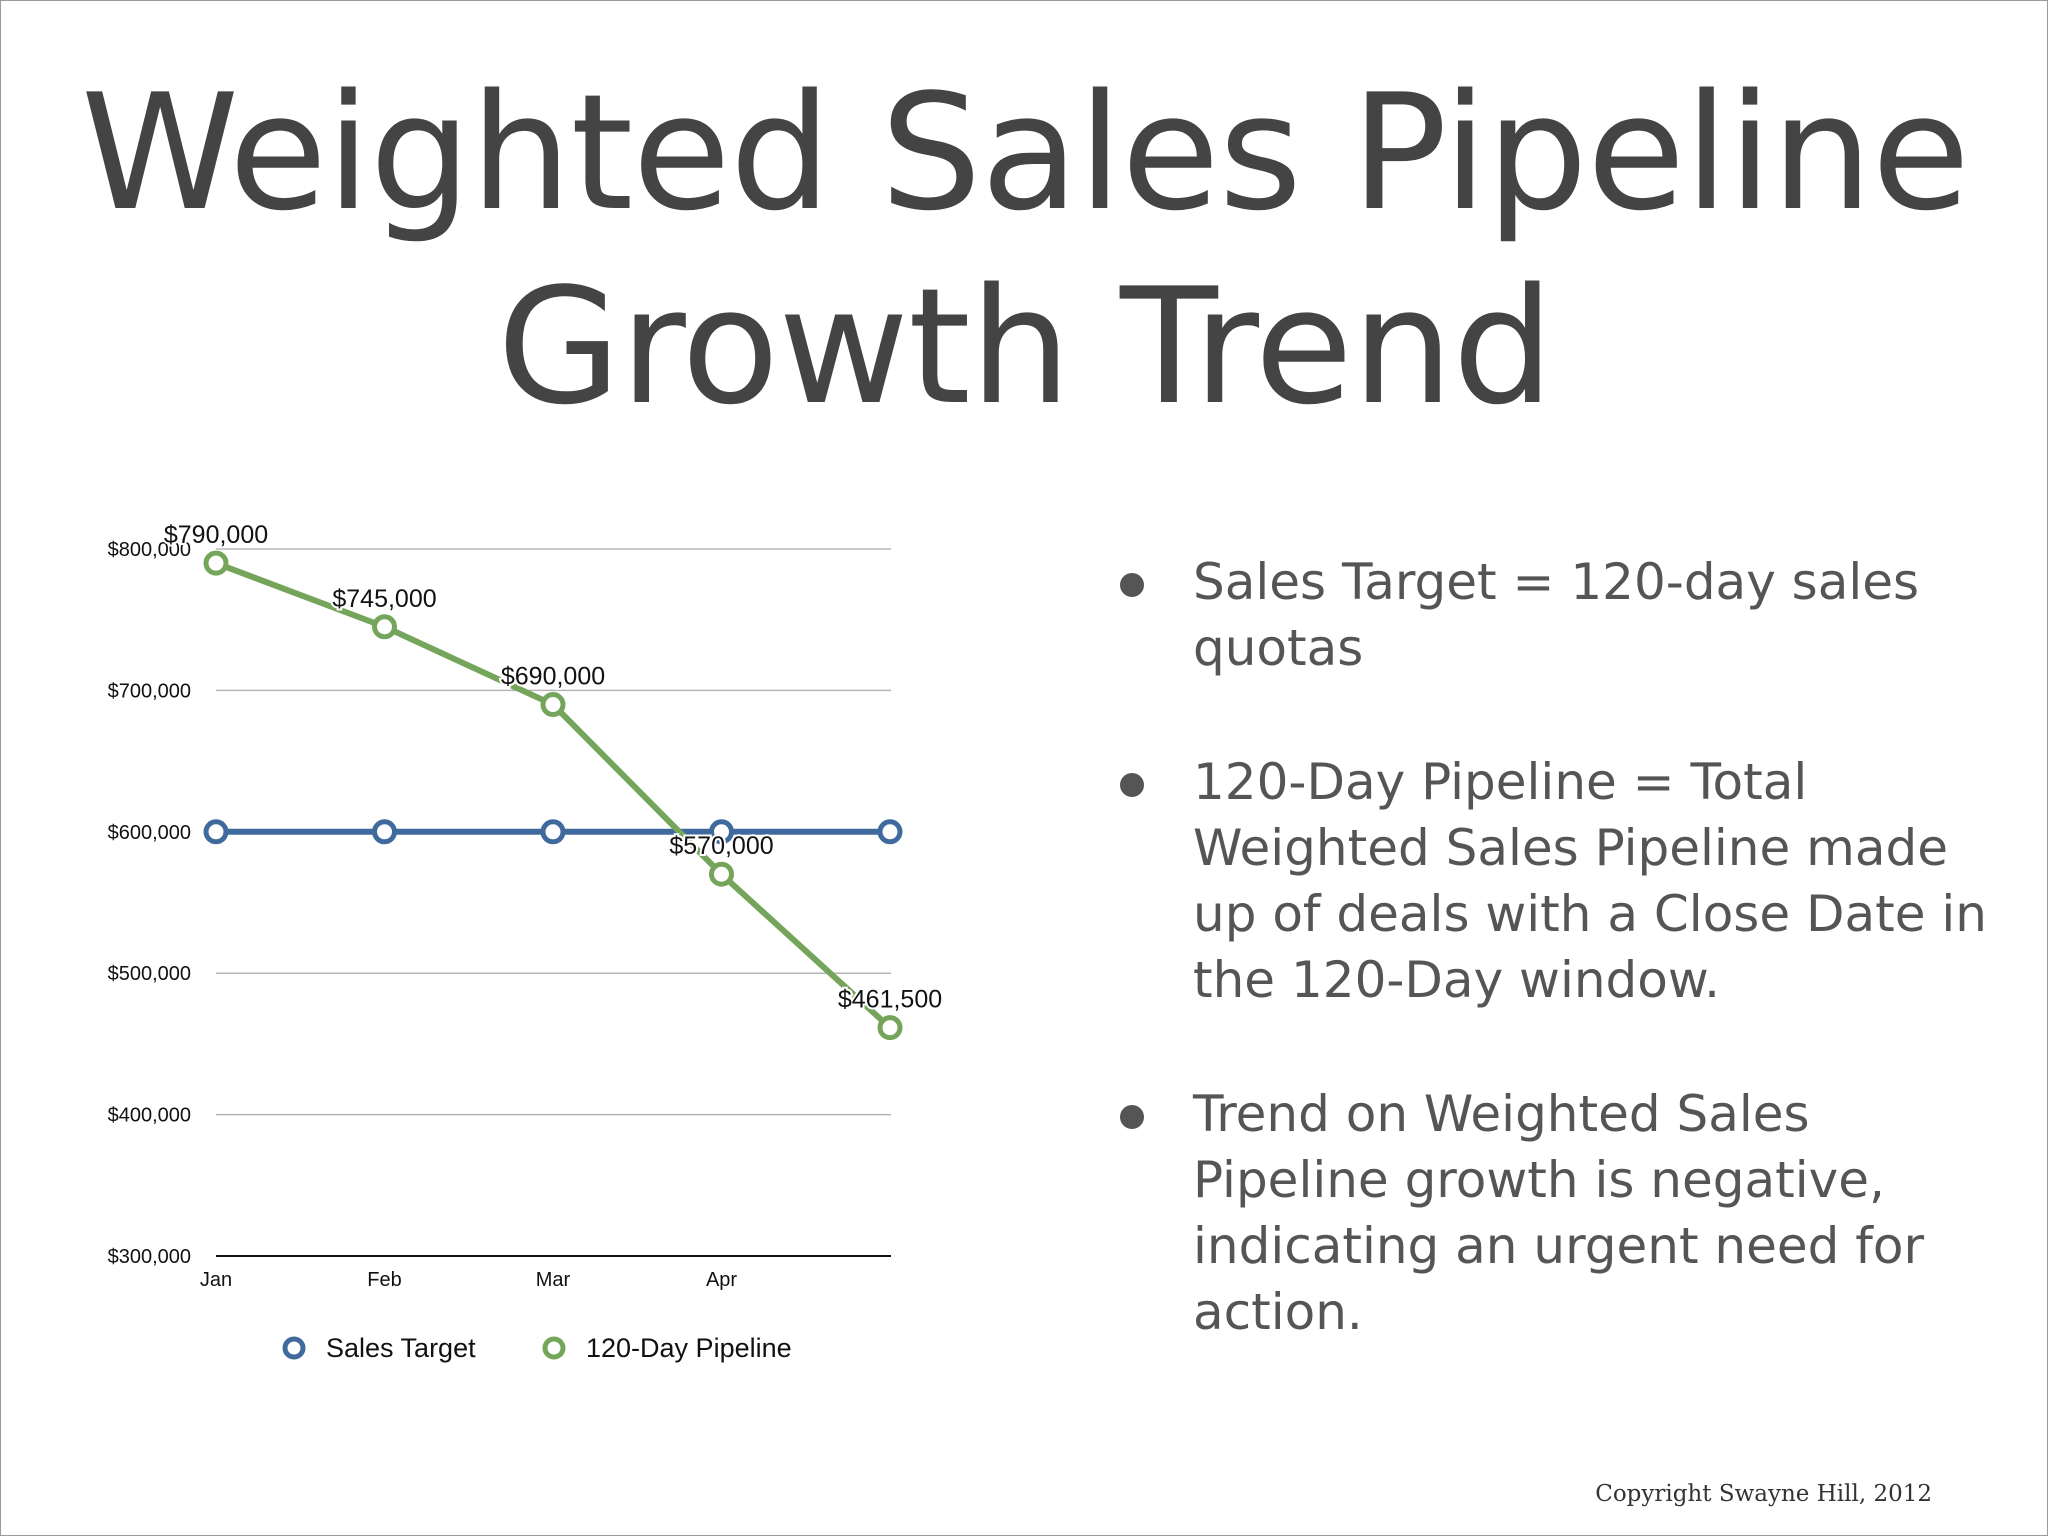 The width and height of the screenshot is (2048, 1536). Describe the element at coordinates (216, 535) in the screenshot. I see `data-label: $790,000` at that location.